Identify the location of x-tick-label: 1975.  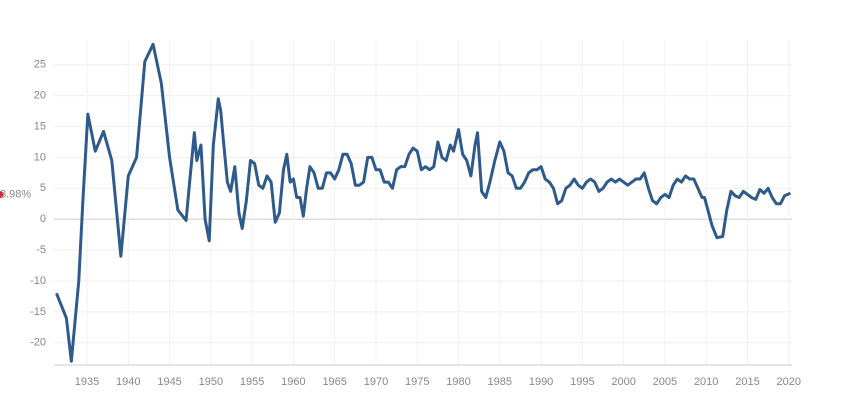
(417, 382).